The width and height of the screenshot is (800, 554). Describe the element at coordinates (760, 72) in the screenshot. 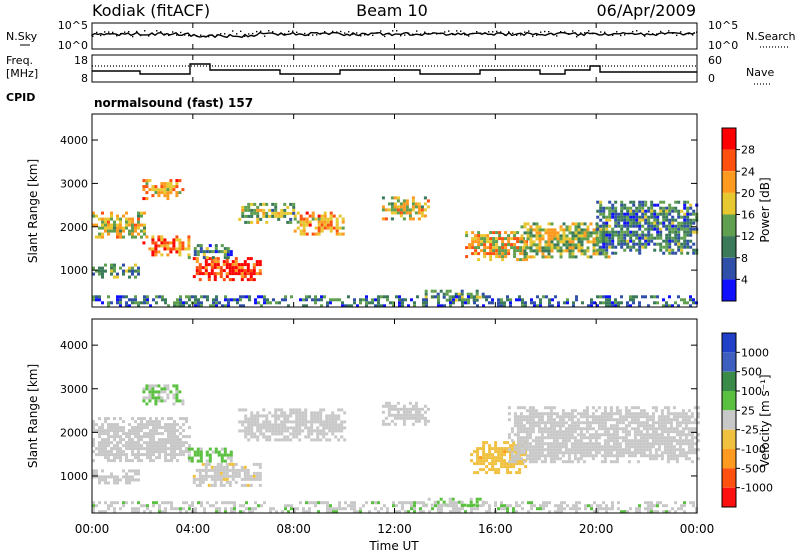

I see `nave-label: Nave` at that location.